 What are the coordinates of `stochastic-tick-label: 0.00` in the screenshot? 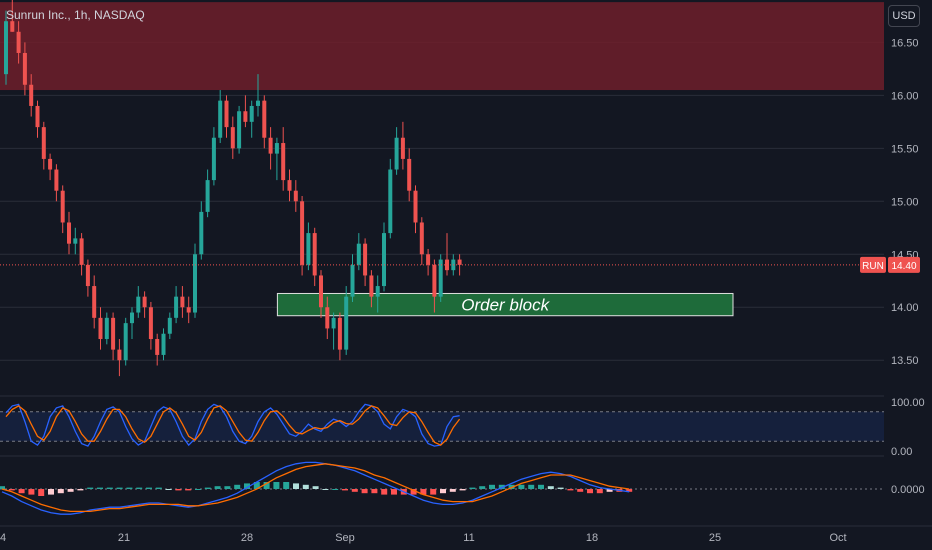 It's located at (901, 452).